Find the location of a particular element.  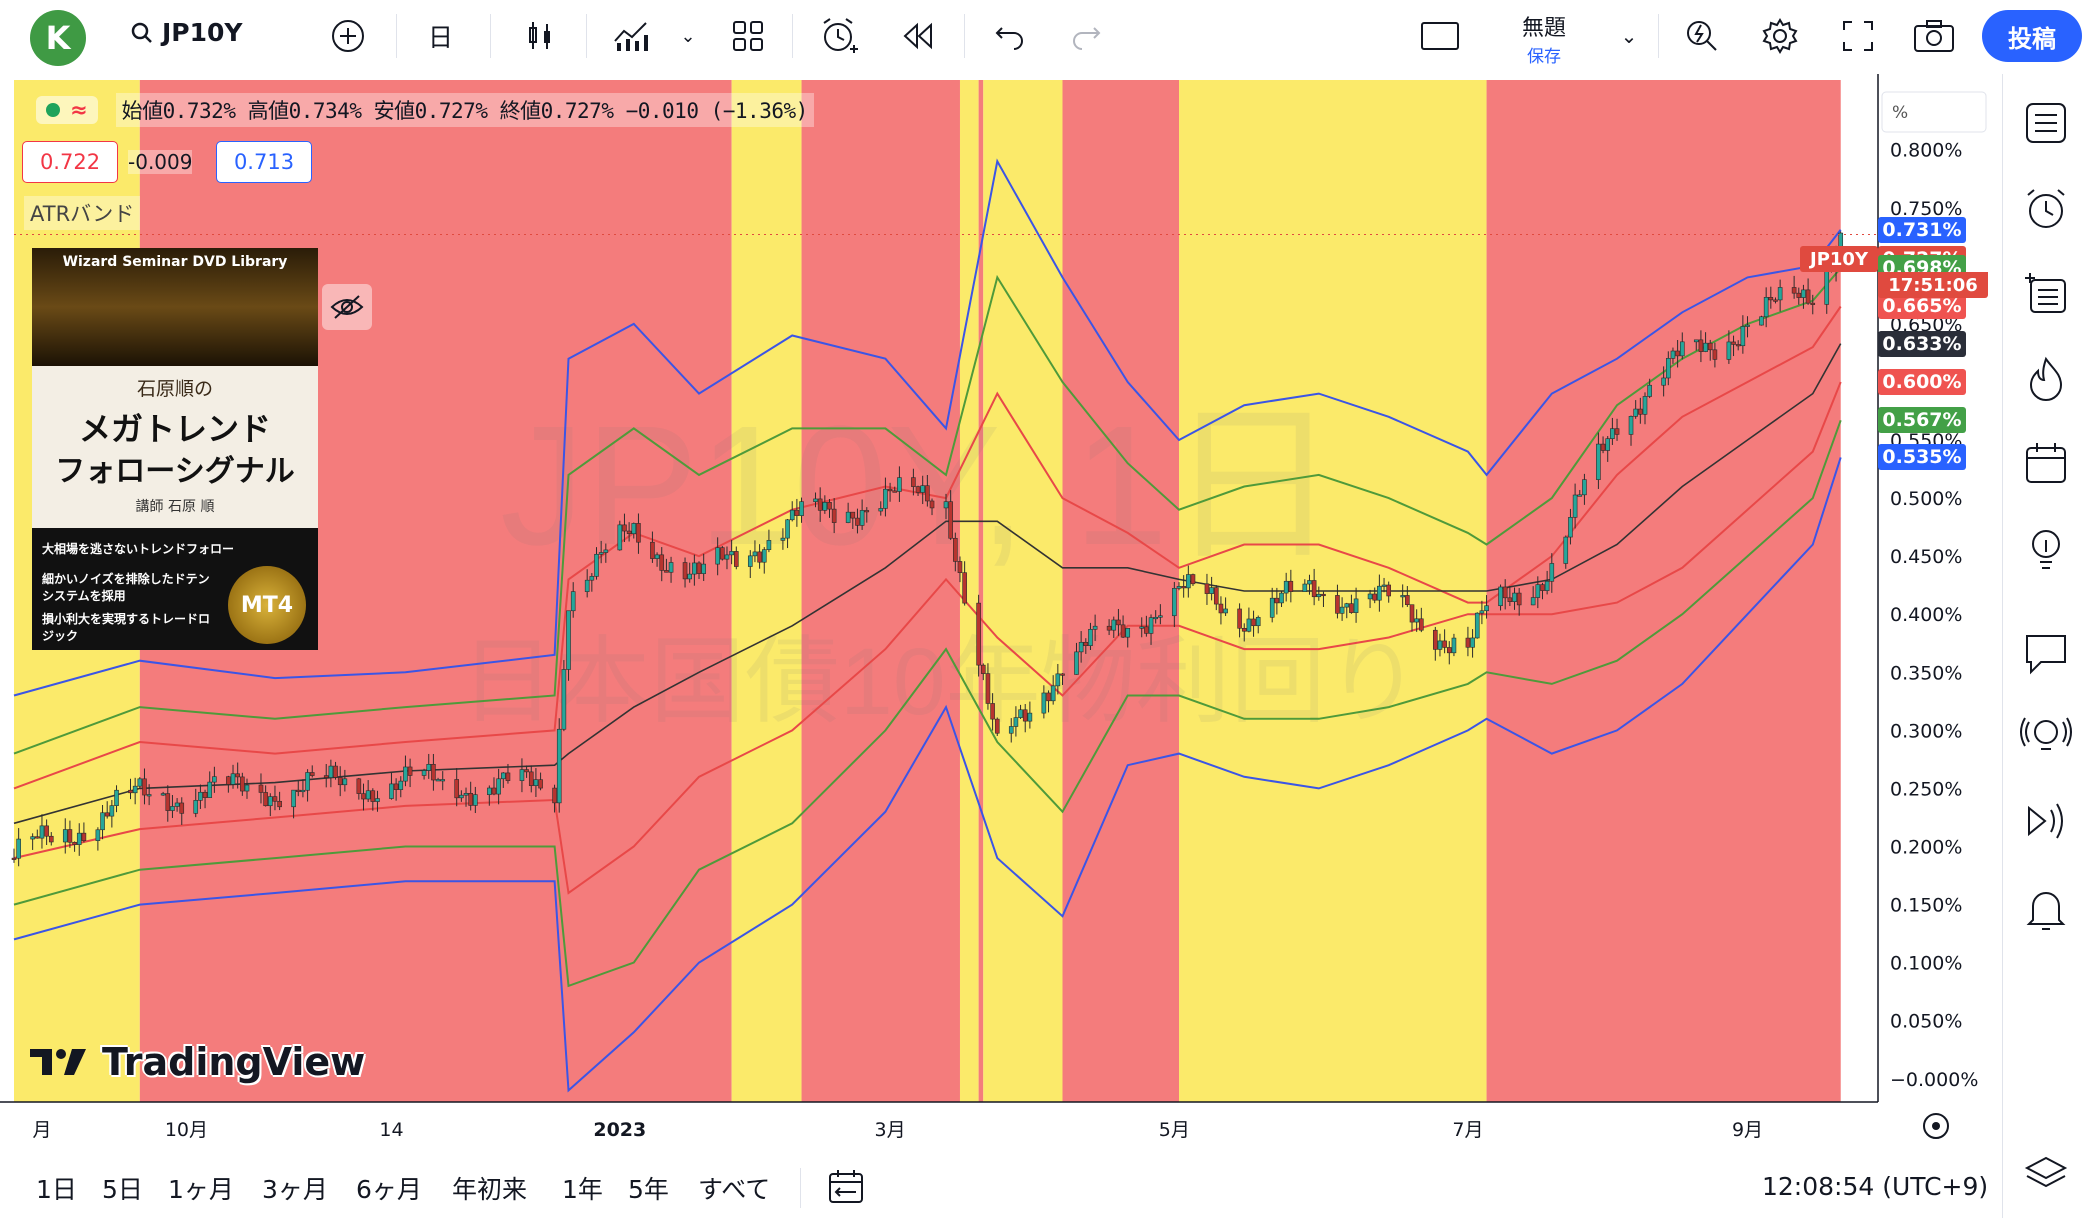

lightbulb-icon is located at coordinates (2046, 549).